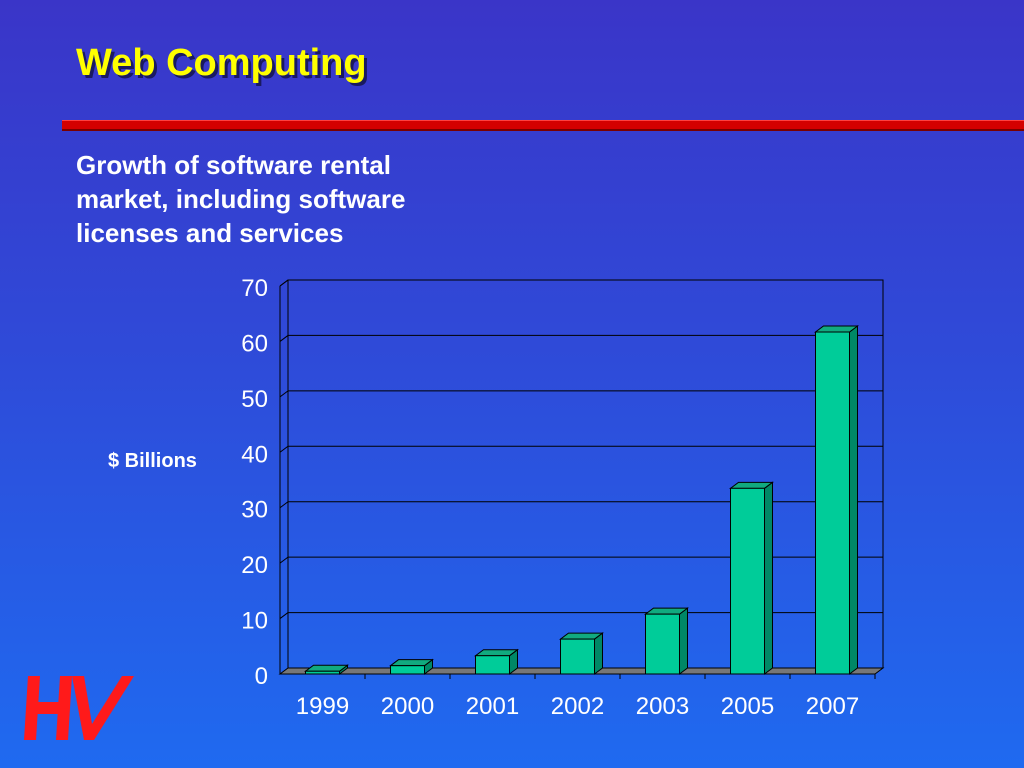 Image resolution: width=1024 pixels, height=768 pixels. I want to click on title-divider, so click(543, 125).